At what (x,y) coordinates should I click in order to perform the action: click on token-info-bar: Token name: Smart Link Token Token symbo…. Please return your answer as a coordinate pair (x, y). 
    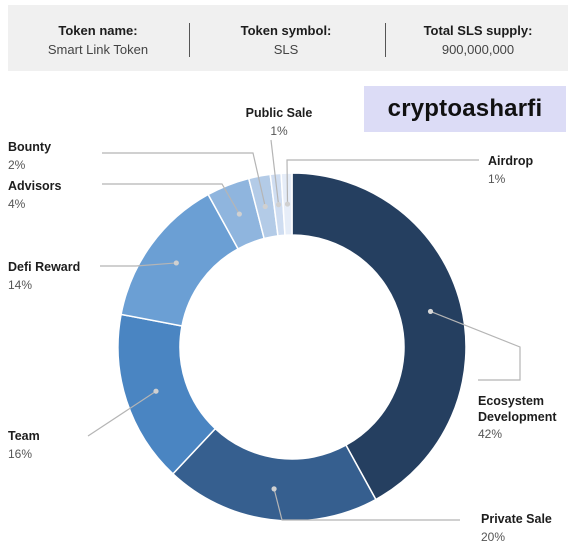
    Looking at the image, I should click on (288, 38).